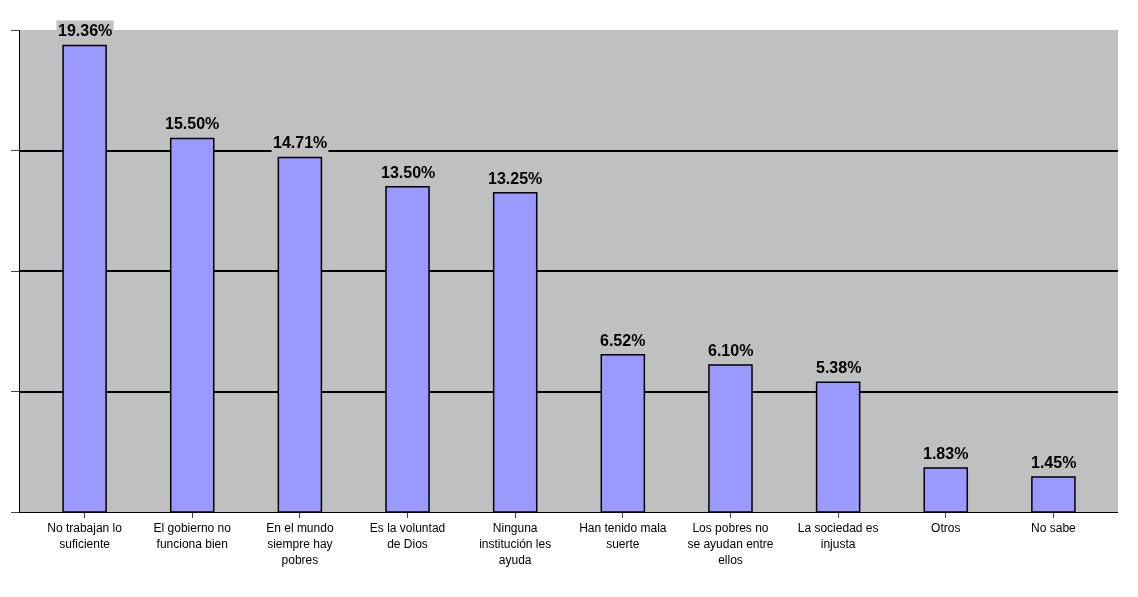 This screenshot has width=1138, height=597. What do you see at coordinates (300, 544) in the screenshot?
I see `x-tick-label: En el mundo siempre hay pobres` at bounding box center [300, 544].